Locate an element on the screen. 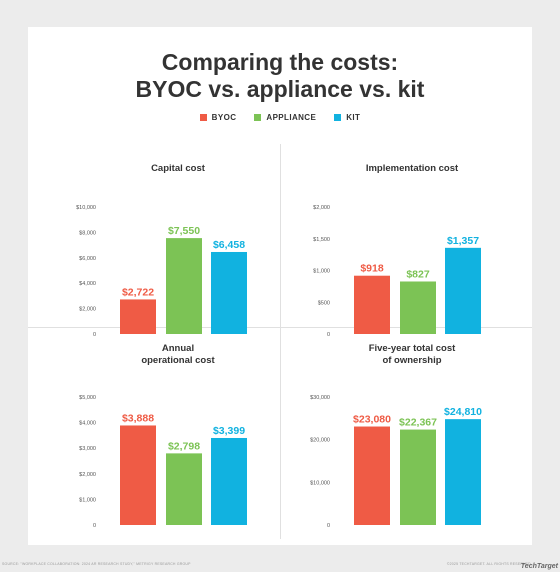 The image size is (560, 572). legend-item-appliance: APPLIANCE is located at coordinates (285, 117).